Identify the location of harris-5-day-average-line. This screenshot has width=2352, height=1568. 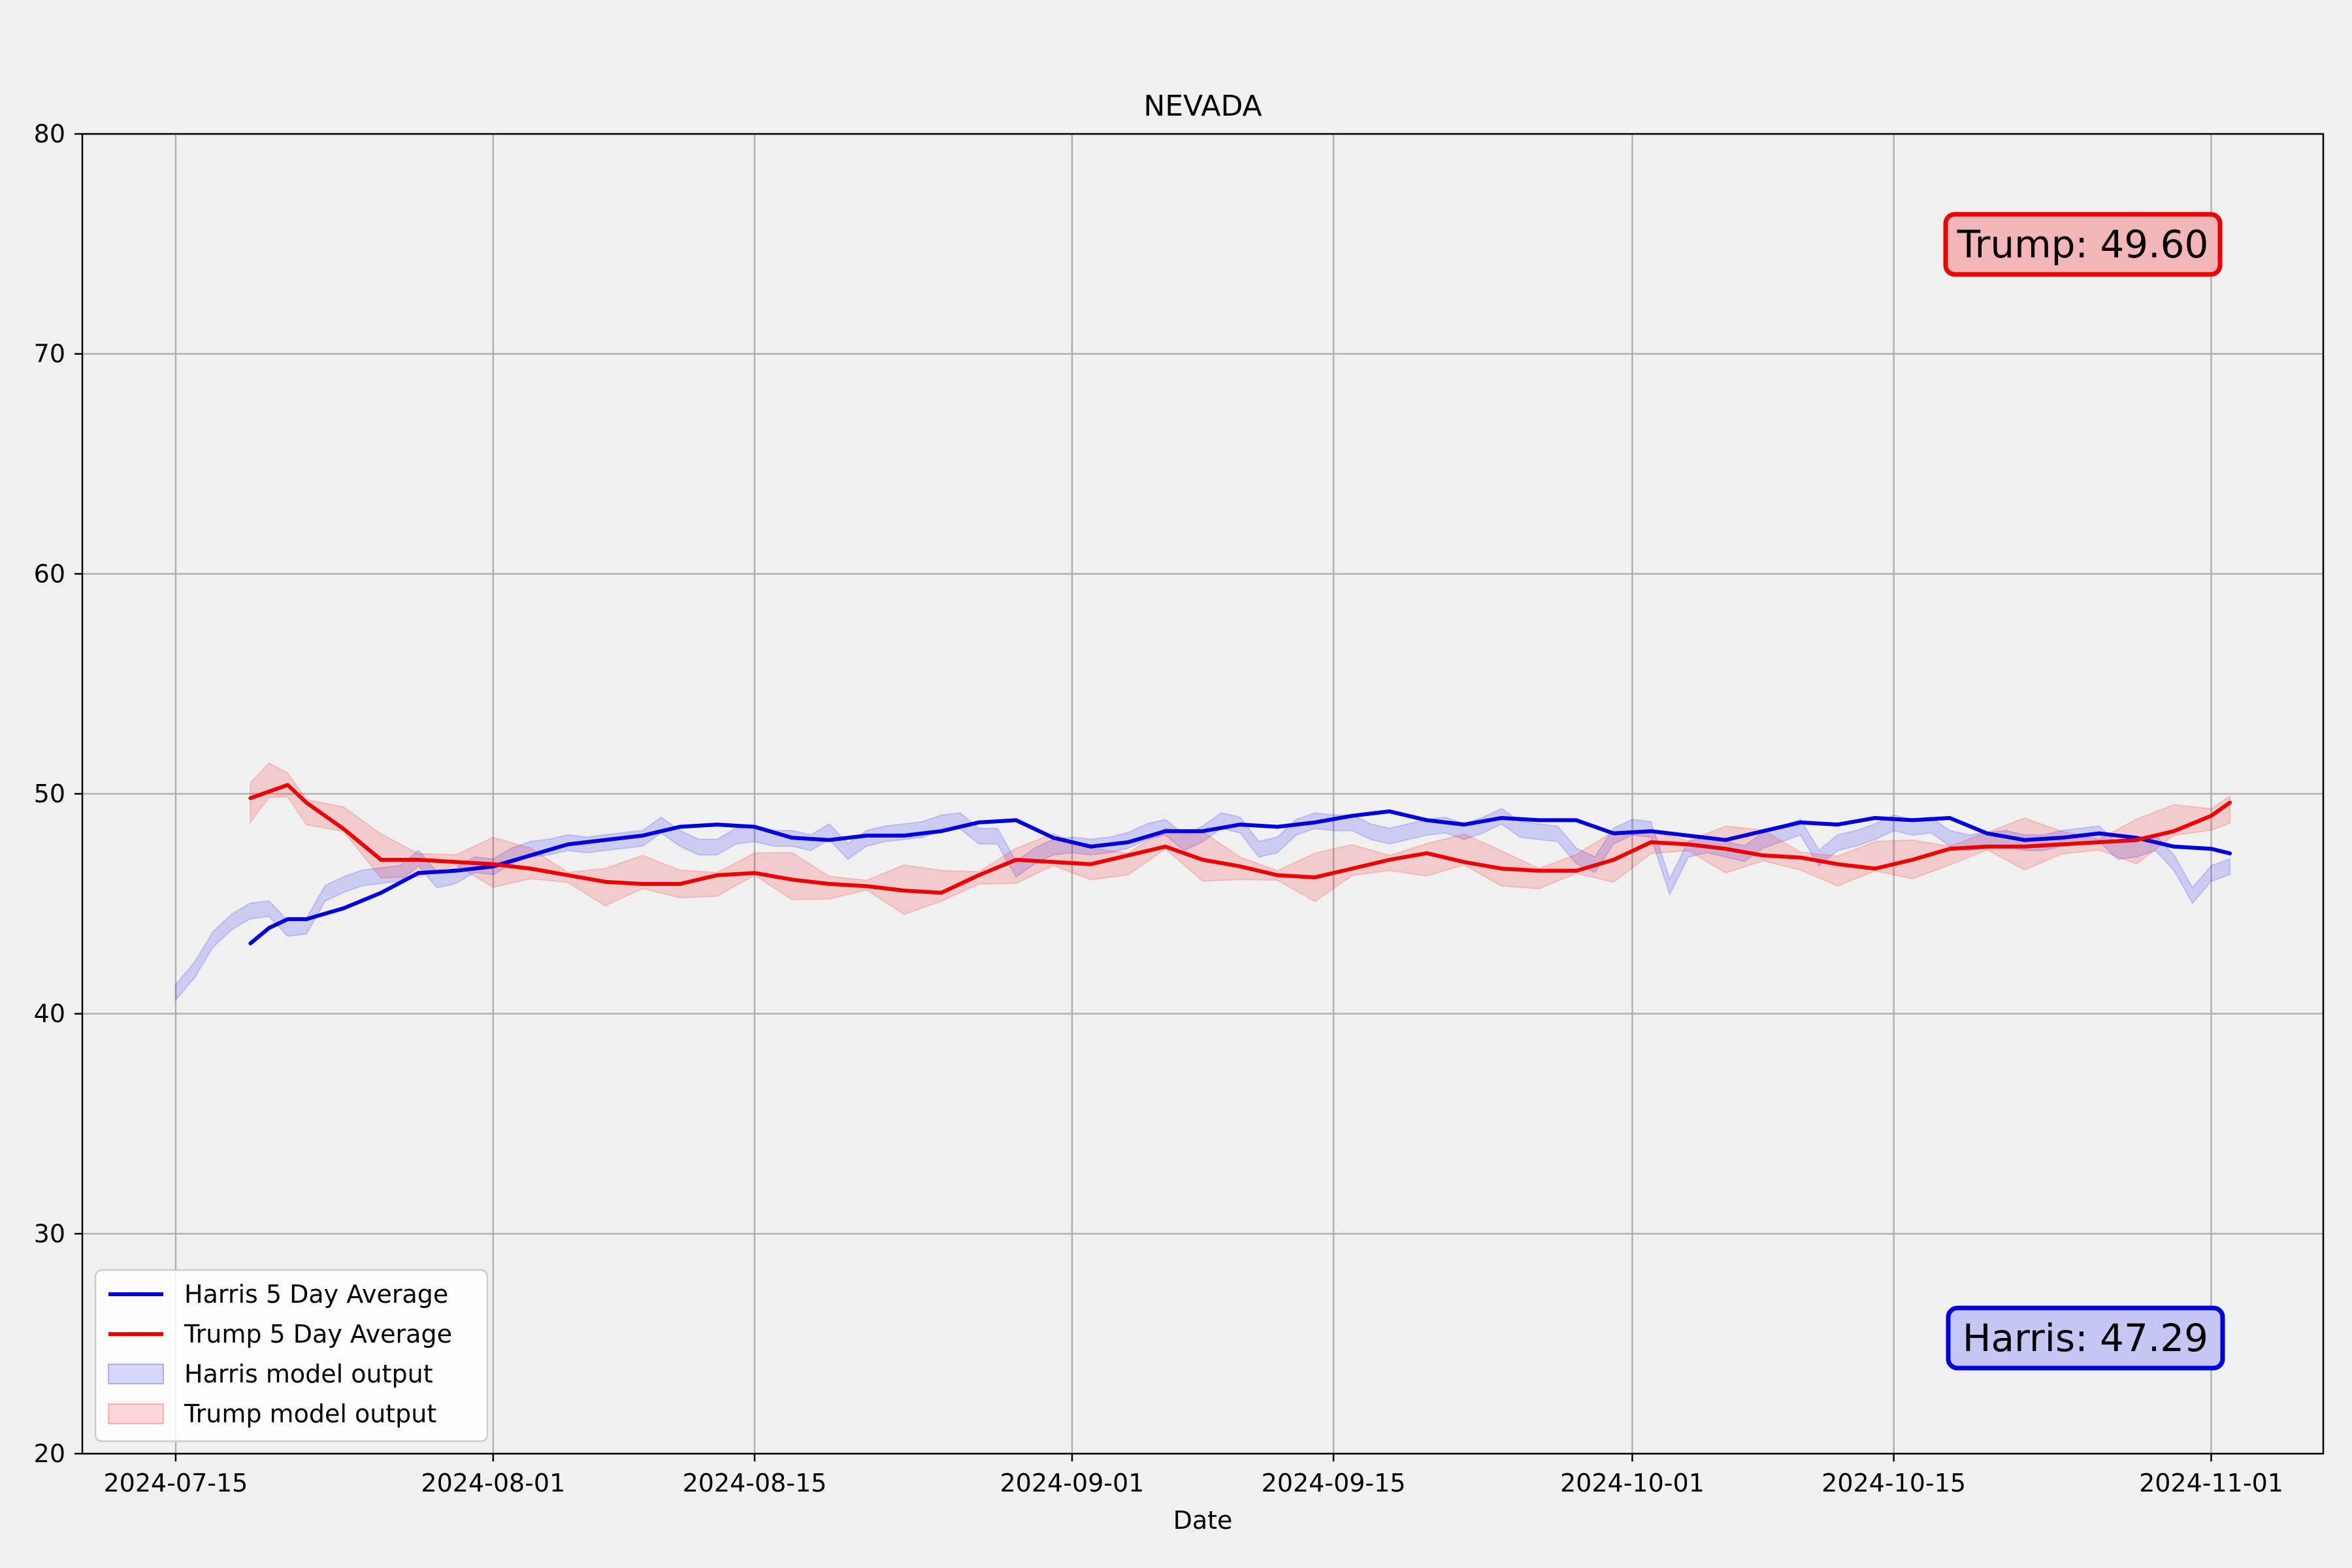
(1240, 877).